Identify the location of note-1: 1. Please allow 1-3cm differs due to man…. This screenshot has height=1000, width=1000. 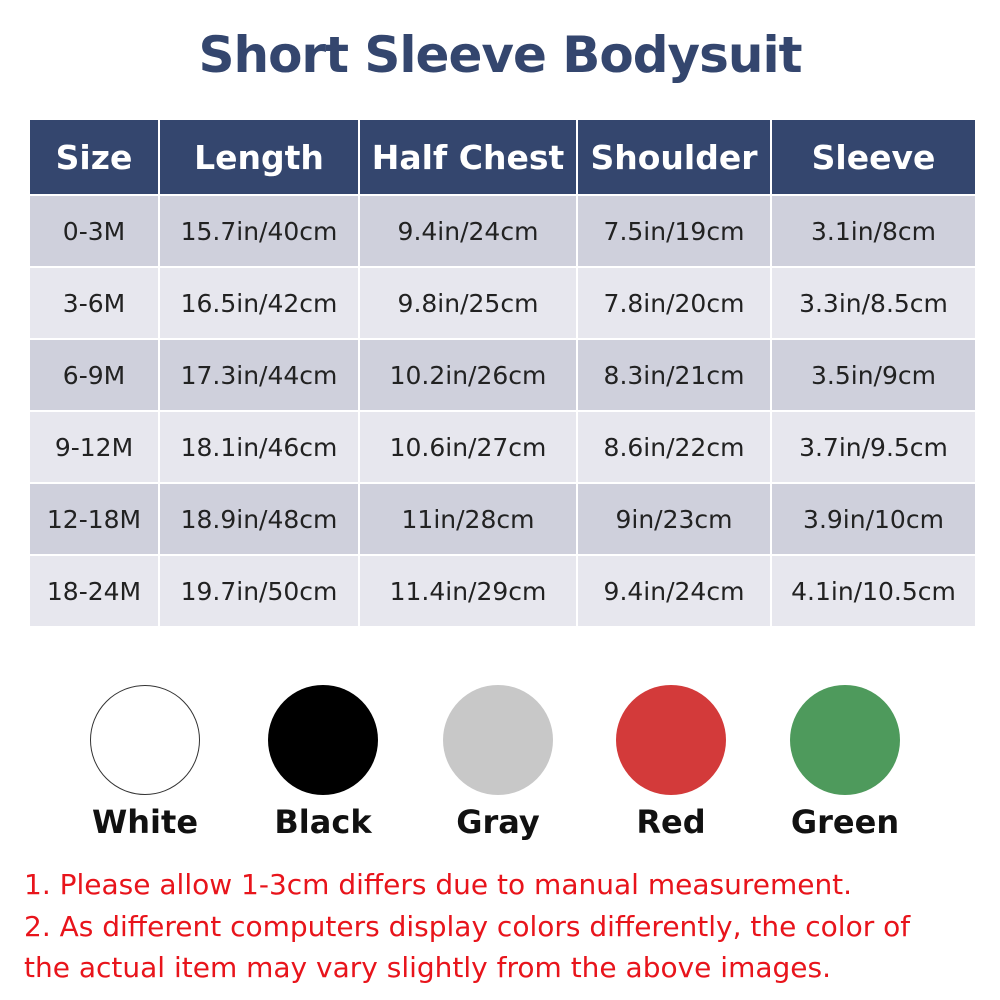
(438, 884).